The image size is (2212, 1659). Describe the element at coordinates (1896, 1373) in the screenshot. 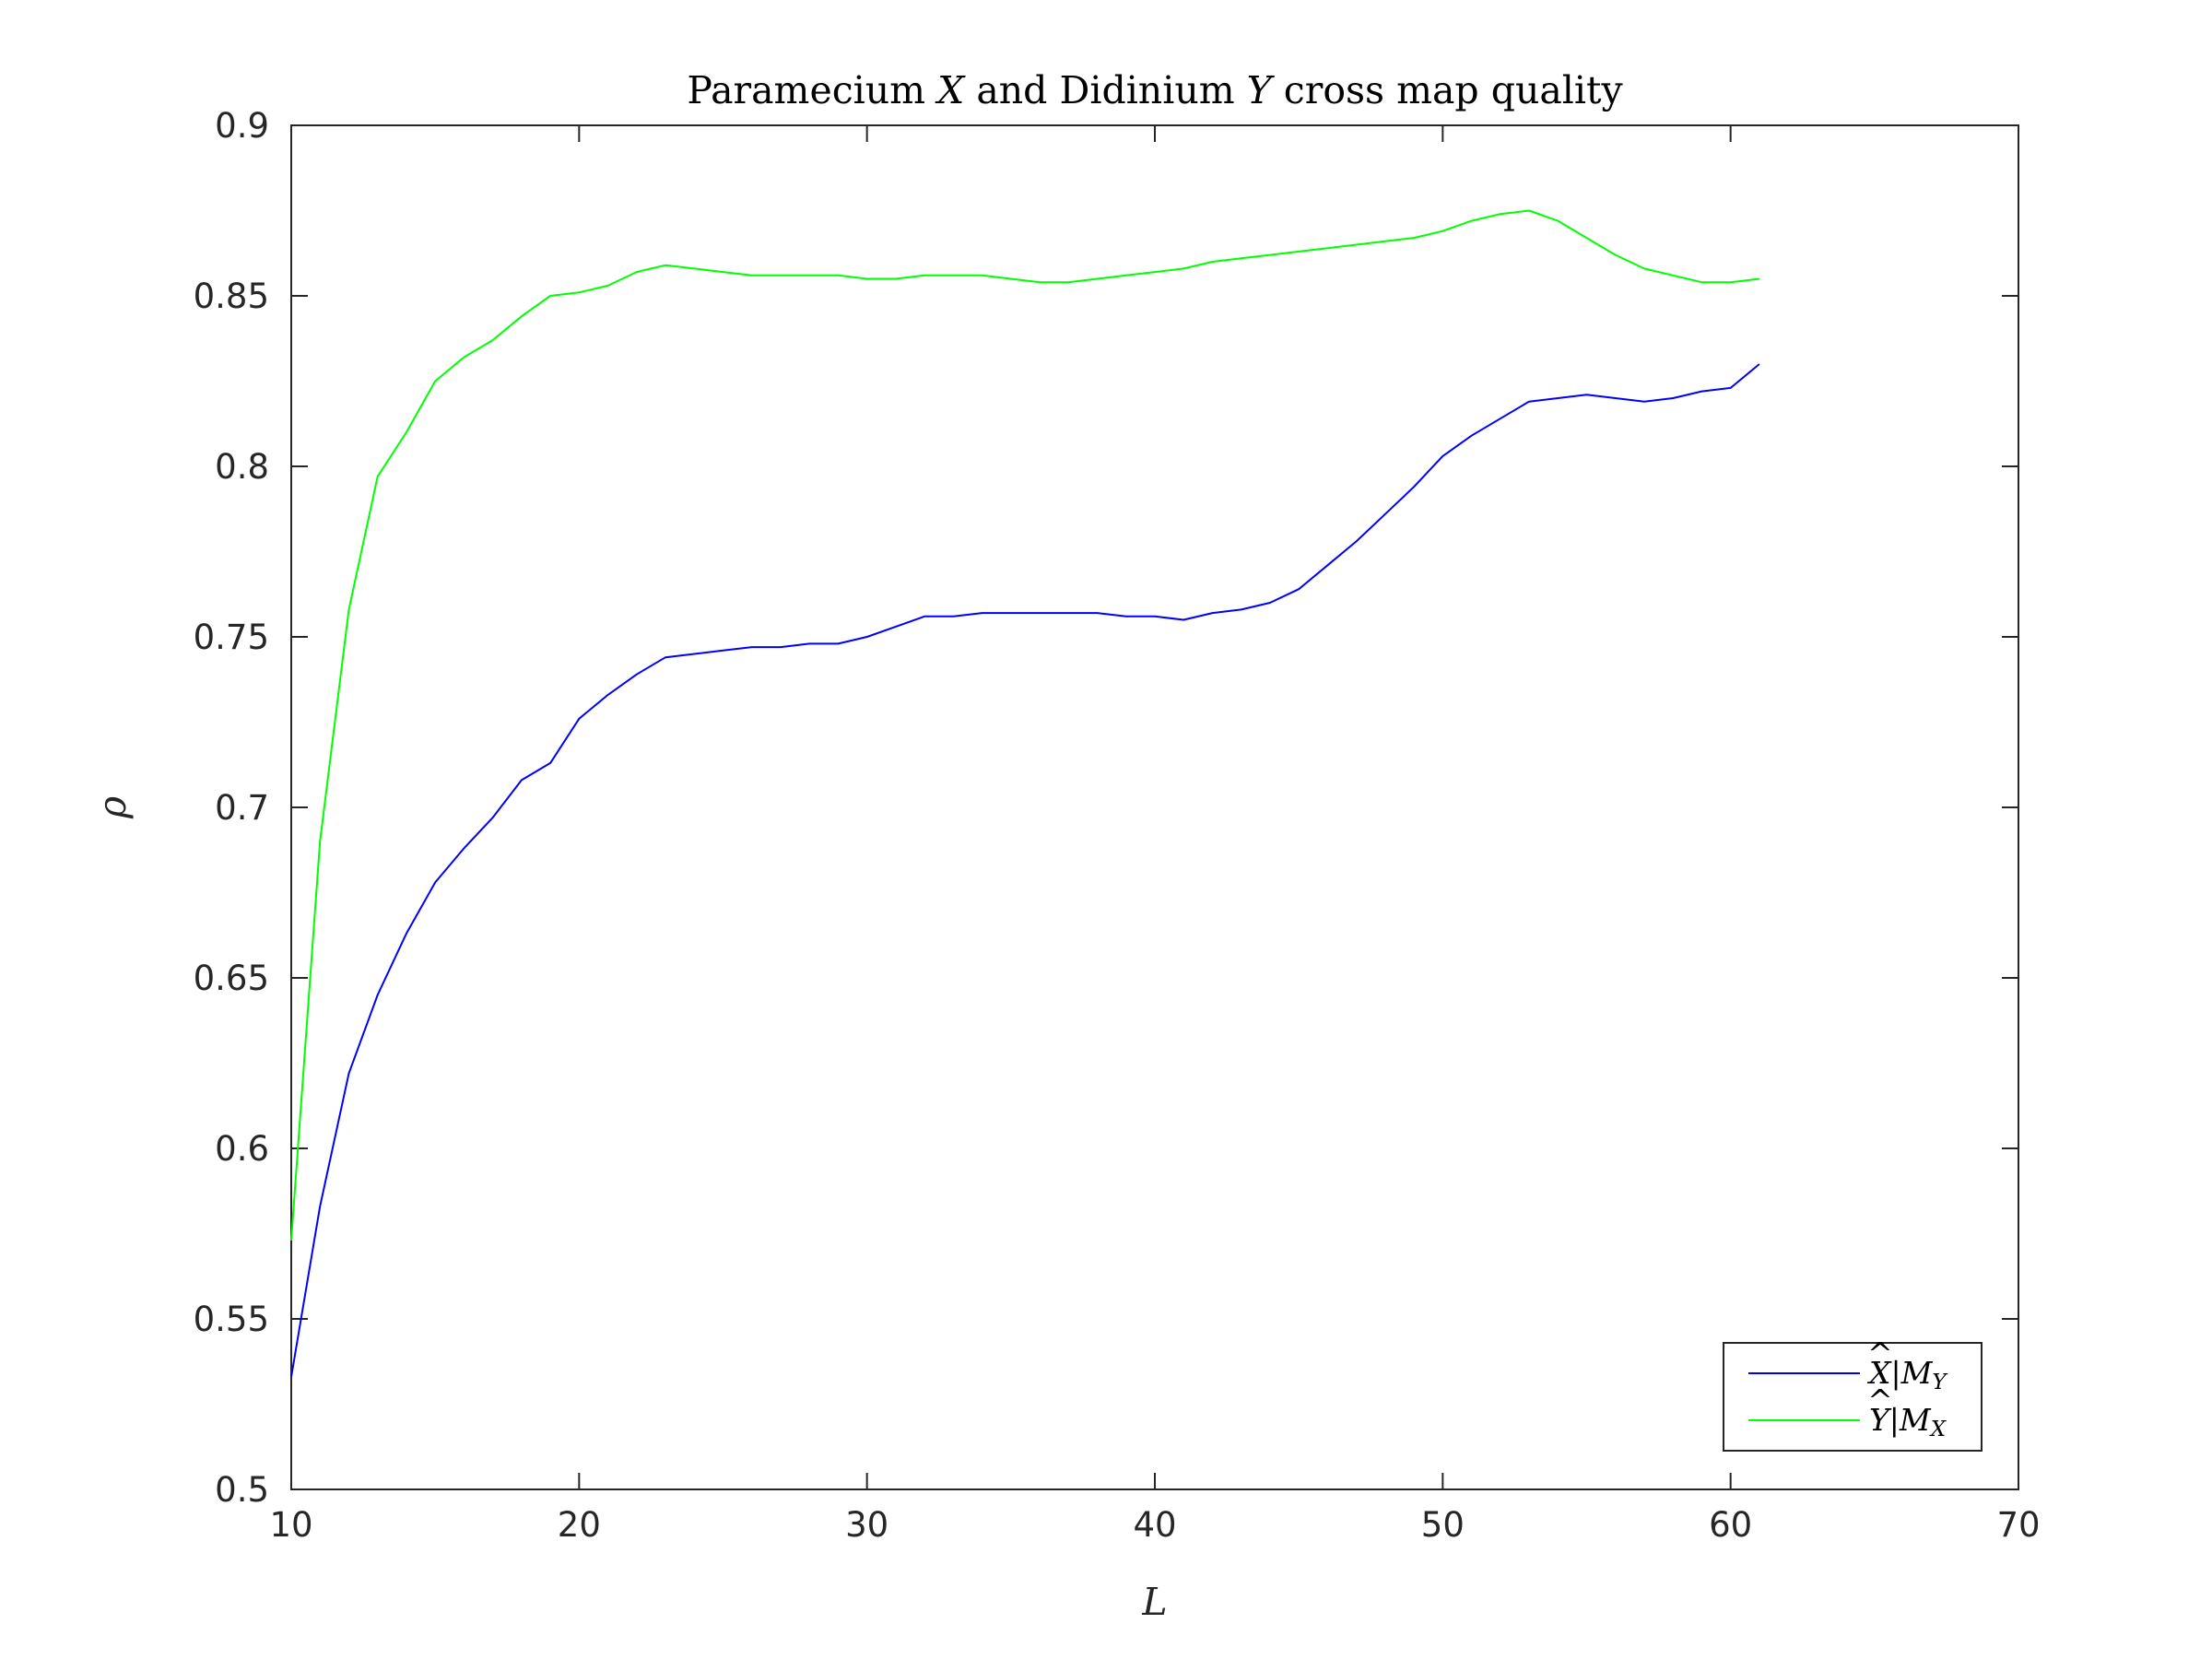

I see `legend-0-bar: |` at that location.